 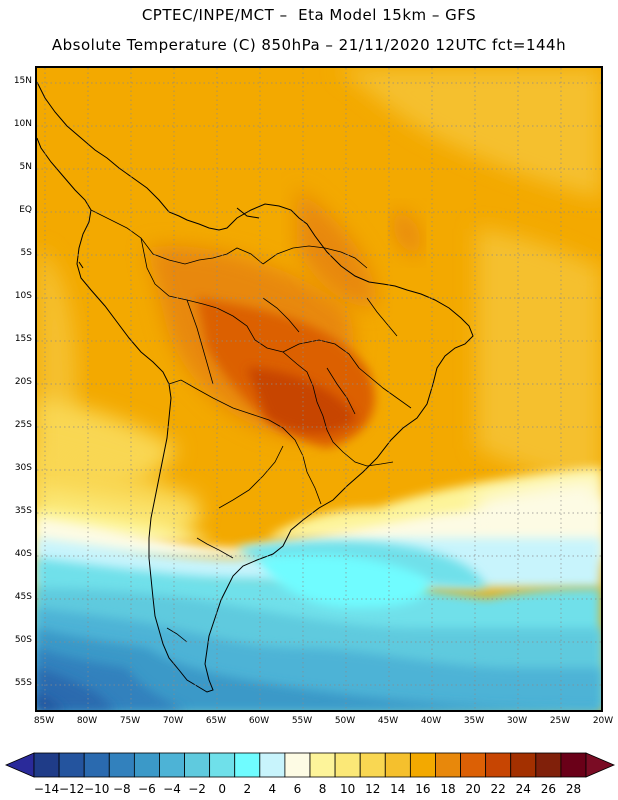 I want to click on lon-label: 65W, so click(x=216, y=721).